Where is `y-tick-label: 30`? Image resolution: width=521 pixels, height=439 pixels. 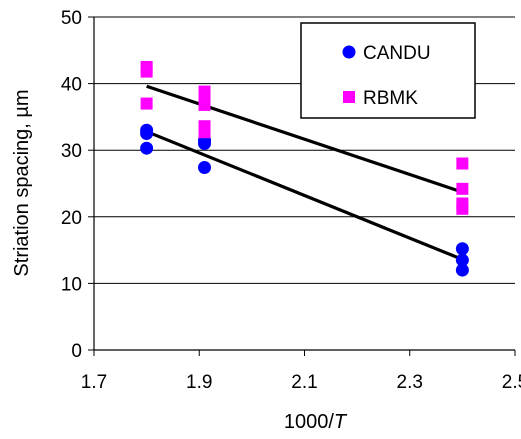 y-tick-label: 30 is located at coordinates (71, 151).